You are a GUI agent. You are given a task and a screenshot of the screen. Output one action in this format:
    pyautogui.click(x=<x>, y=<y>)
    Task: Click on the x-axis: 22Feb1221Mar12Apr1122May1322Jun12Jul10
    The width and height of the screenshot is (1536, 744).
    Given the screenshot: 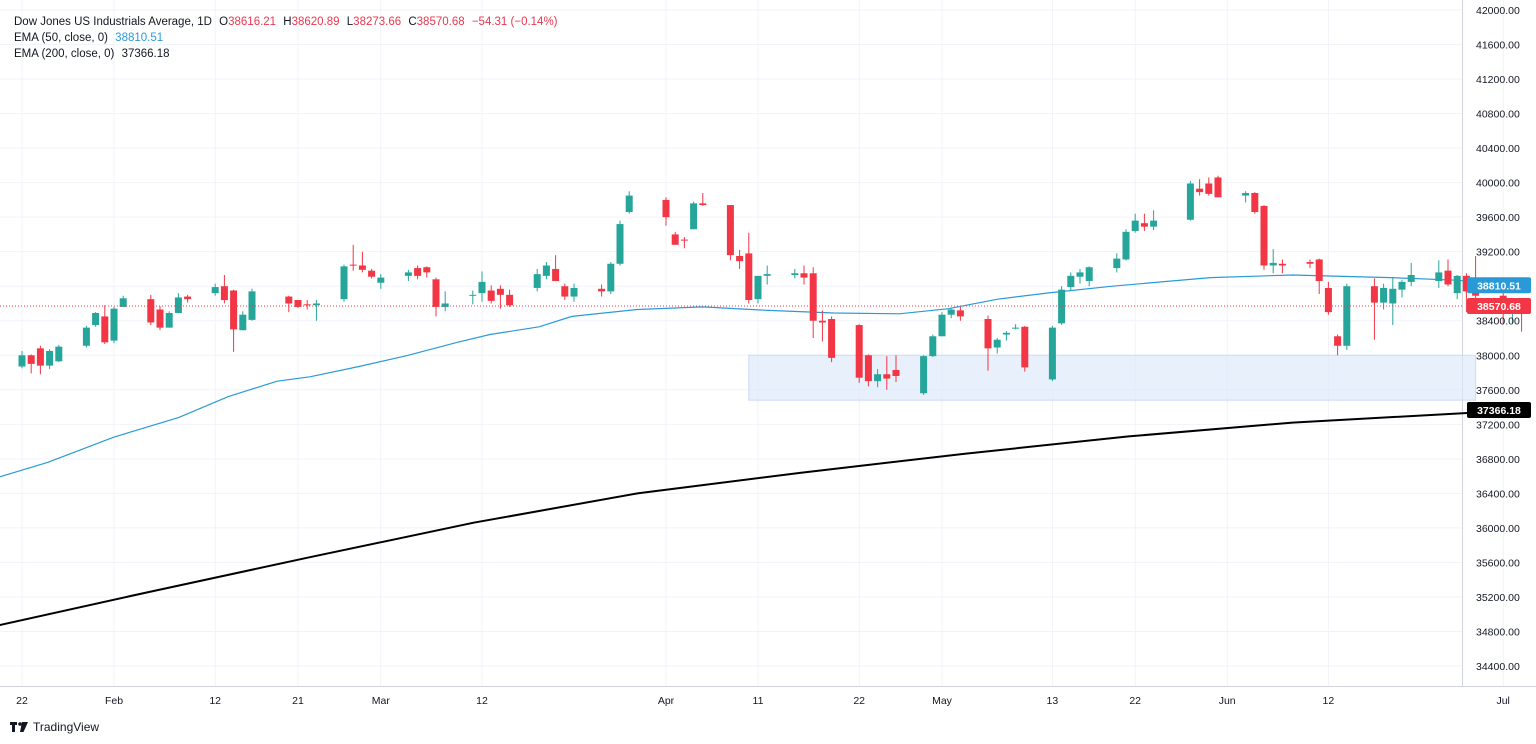 What is the action you would take?
    pyautogui.click(x=776, y=701)
    